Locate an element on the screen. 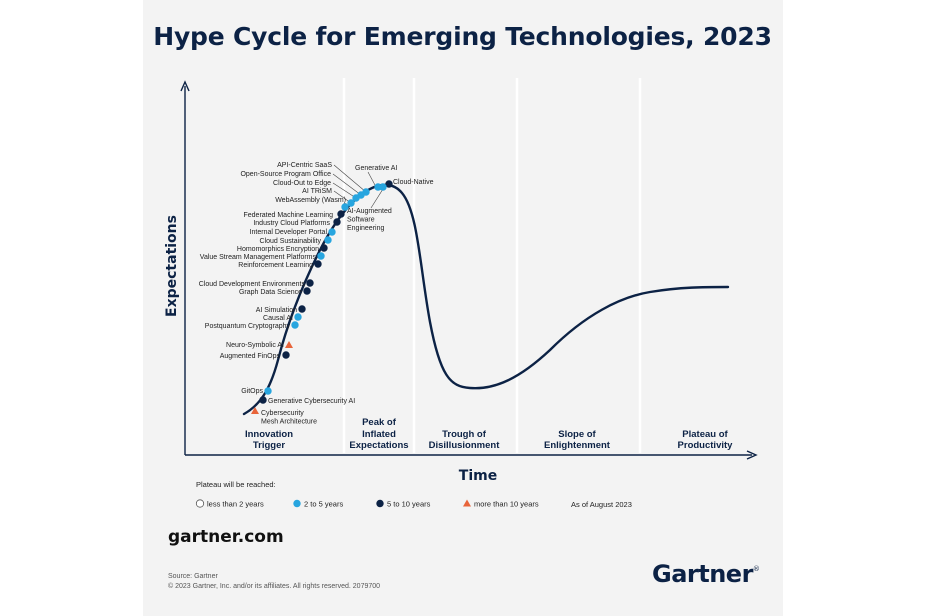  technology-label: GitOps is located at coordinates (252, 391).